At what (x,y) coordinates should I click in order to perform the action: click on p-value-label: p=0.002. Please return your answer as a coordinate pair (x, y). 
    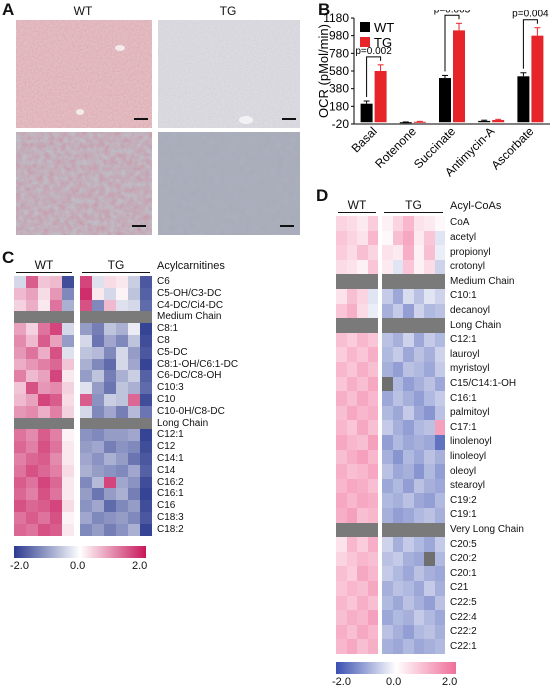
    Looking at the image, I should click on (373, 51).